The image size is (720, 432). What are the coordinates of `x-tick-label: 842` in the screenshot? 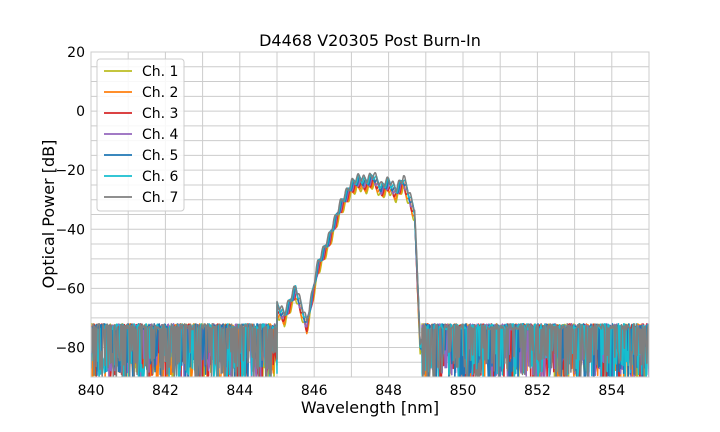 It's located at (165, 391).